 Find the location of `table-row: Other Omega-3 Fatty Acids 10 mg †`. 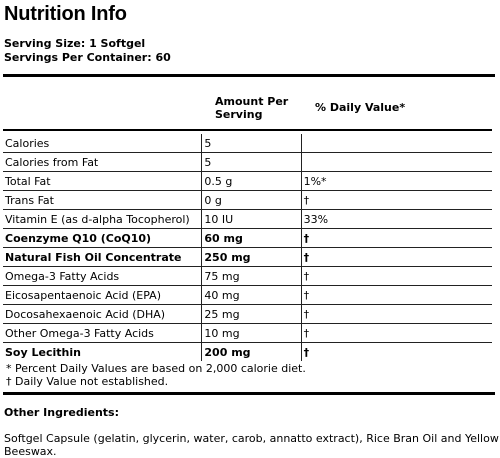

table-row: Other Omega-3 Fatty Acids 10 mg † is located at coordinates (247, 333).